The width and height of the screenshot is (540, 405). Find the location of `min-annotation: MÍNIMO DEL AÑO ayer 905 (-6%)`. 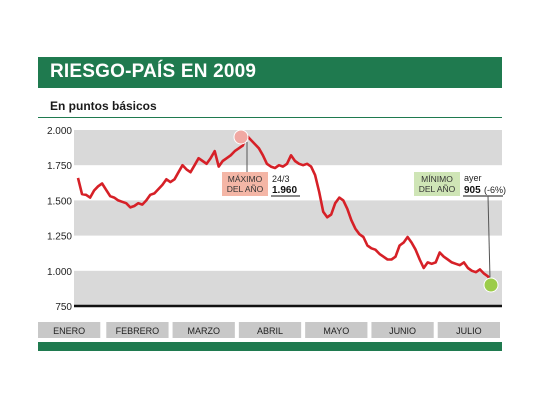

min-annotation: MÍNIMO DEL AÑO ayer 905 (-6%) is located at coordinates (460, 232).